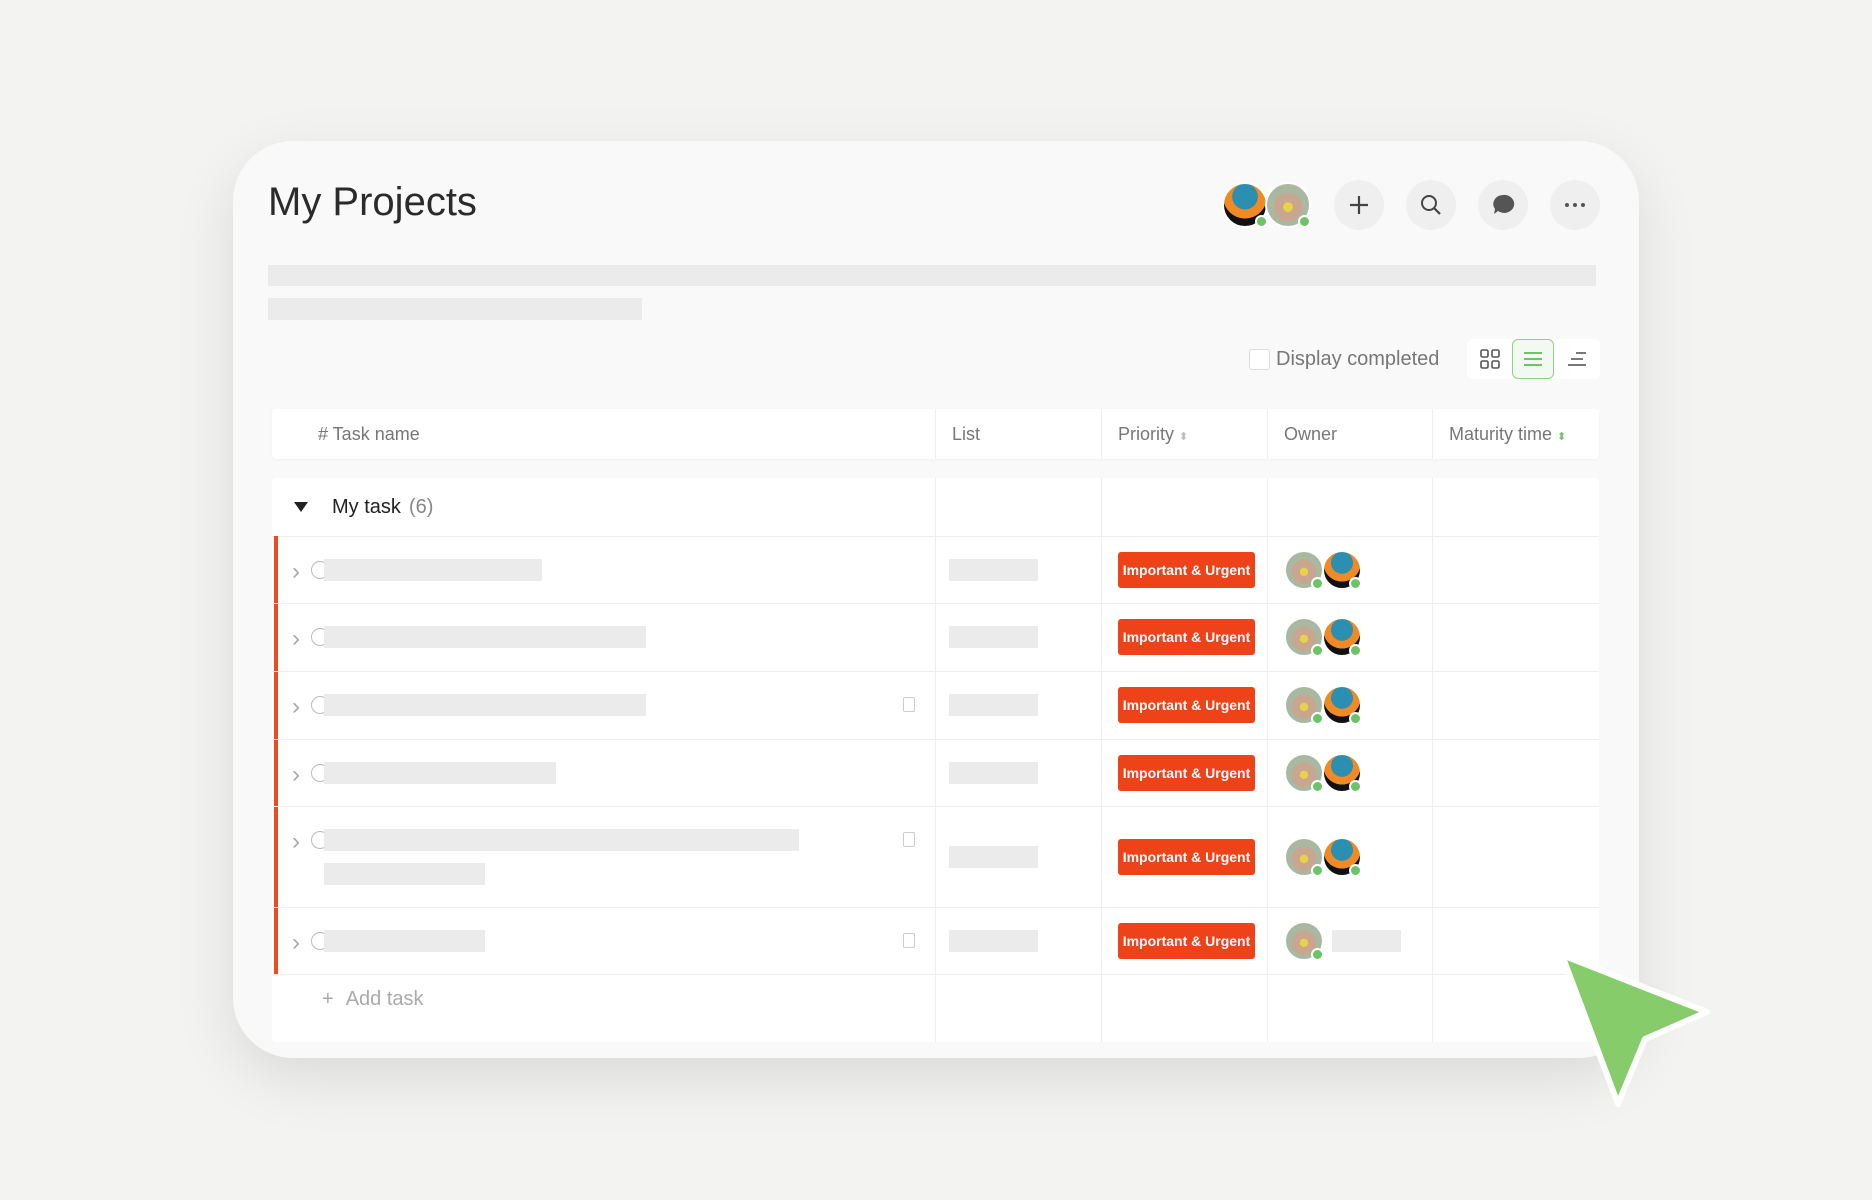 This screenshot has width=1872, height=1200. Describe the element at coordinates (328, 999) in the screenshot. I see `plus-icon: +` at that location.